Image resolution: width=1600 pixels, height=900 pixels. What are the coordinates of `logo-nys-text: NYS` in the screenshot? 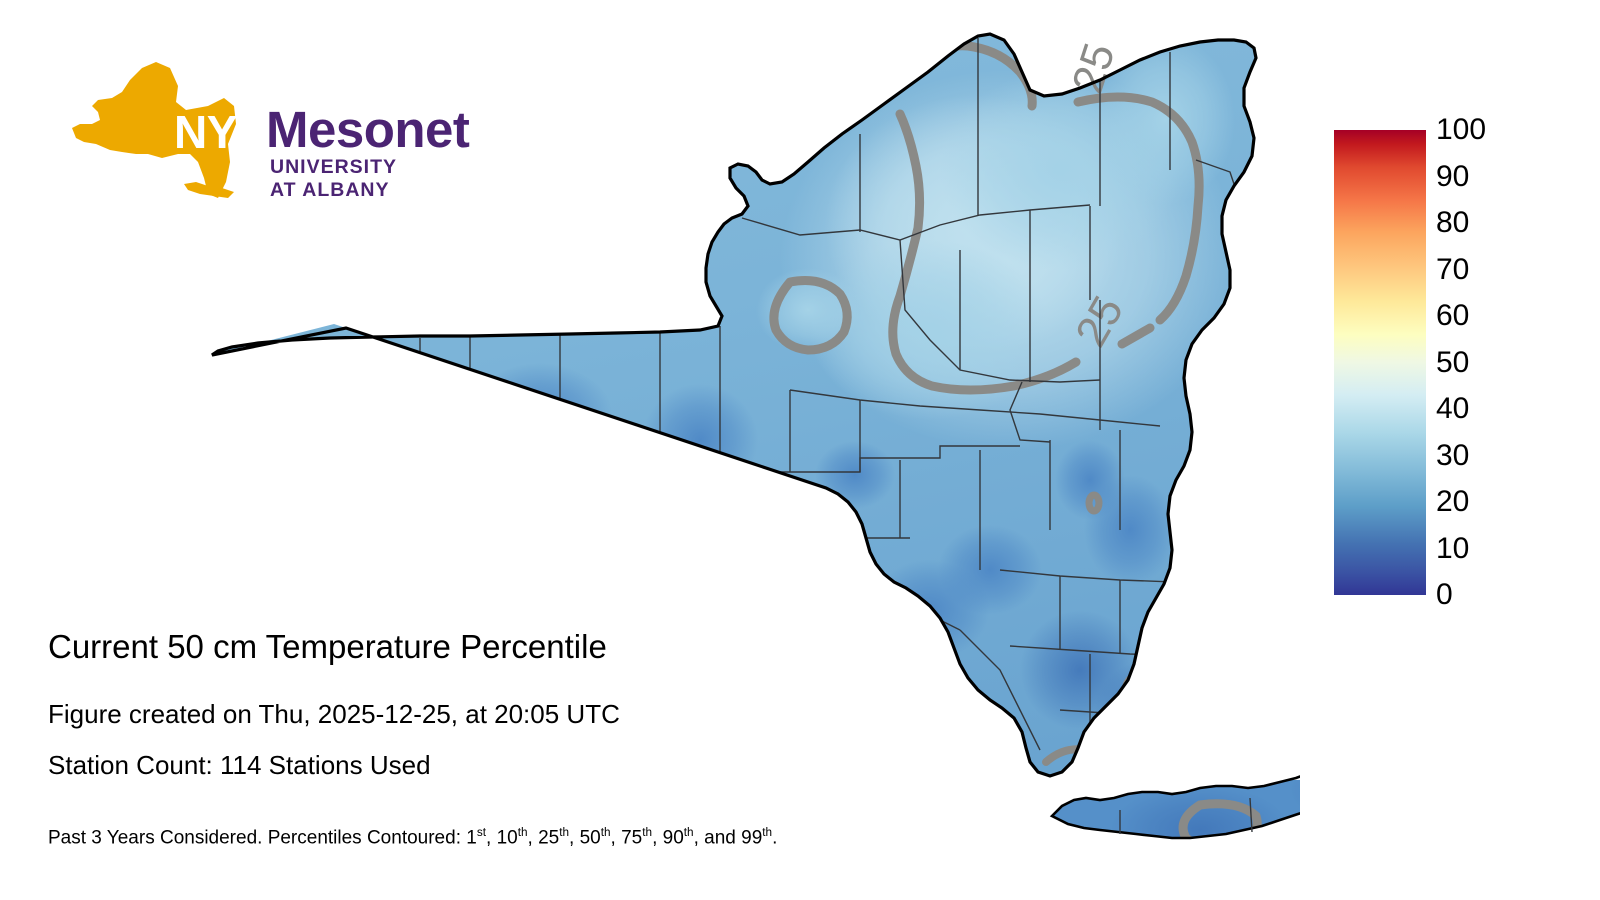 It's located at (221, 132).